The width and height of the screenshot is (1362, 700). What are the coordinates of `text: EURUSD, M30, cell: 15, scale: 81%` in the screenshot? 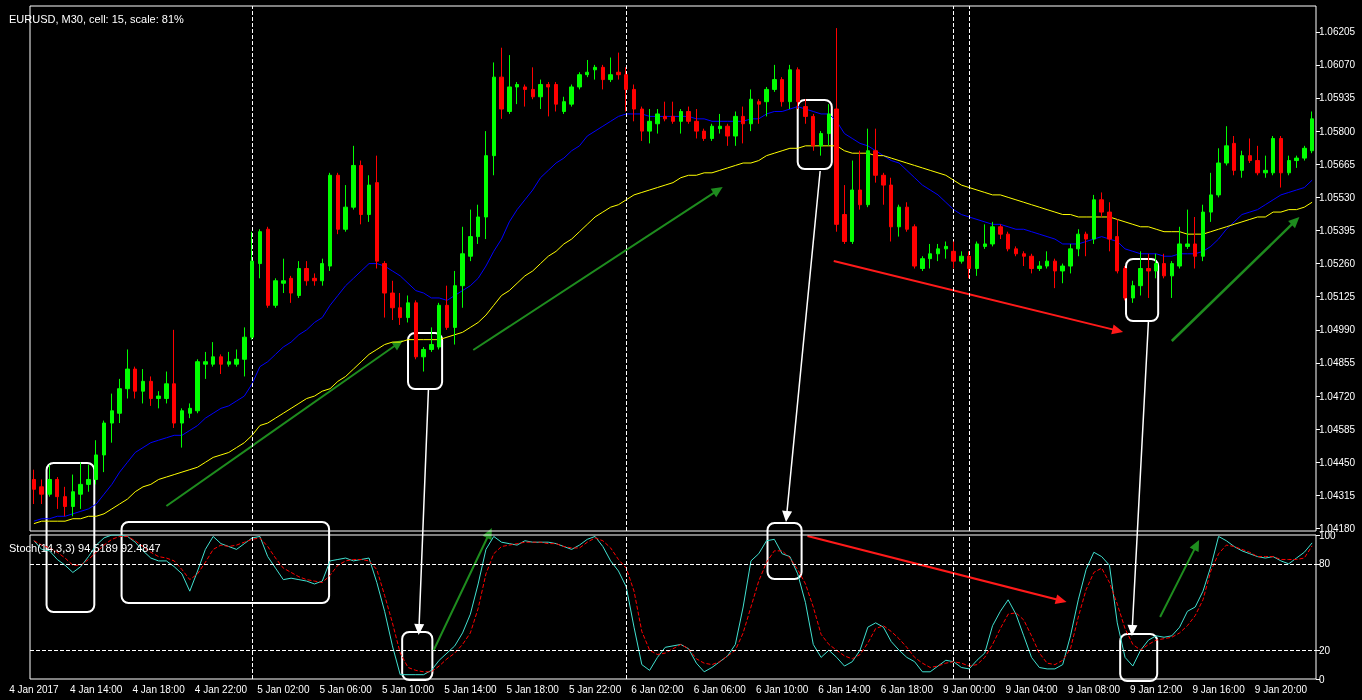 It's located at (97, 18).